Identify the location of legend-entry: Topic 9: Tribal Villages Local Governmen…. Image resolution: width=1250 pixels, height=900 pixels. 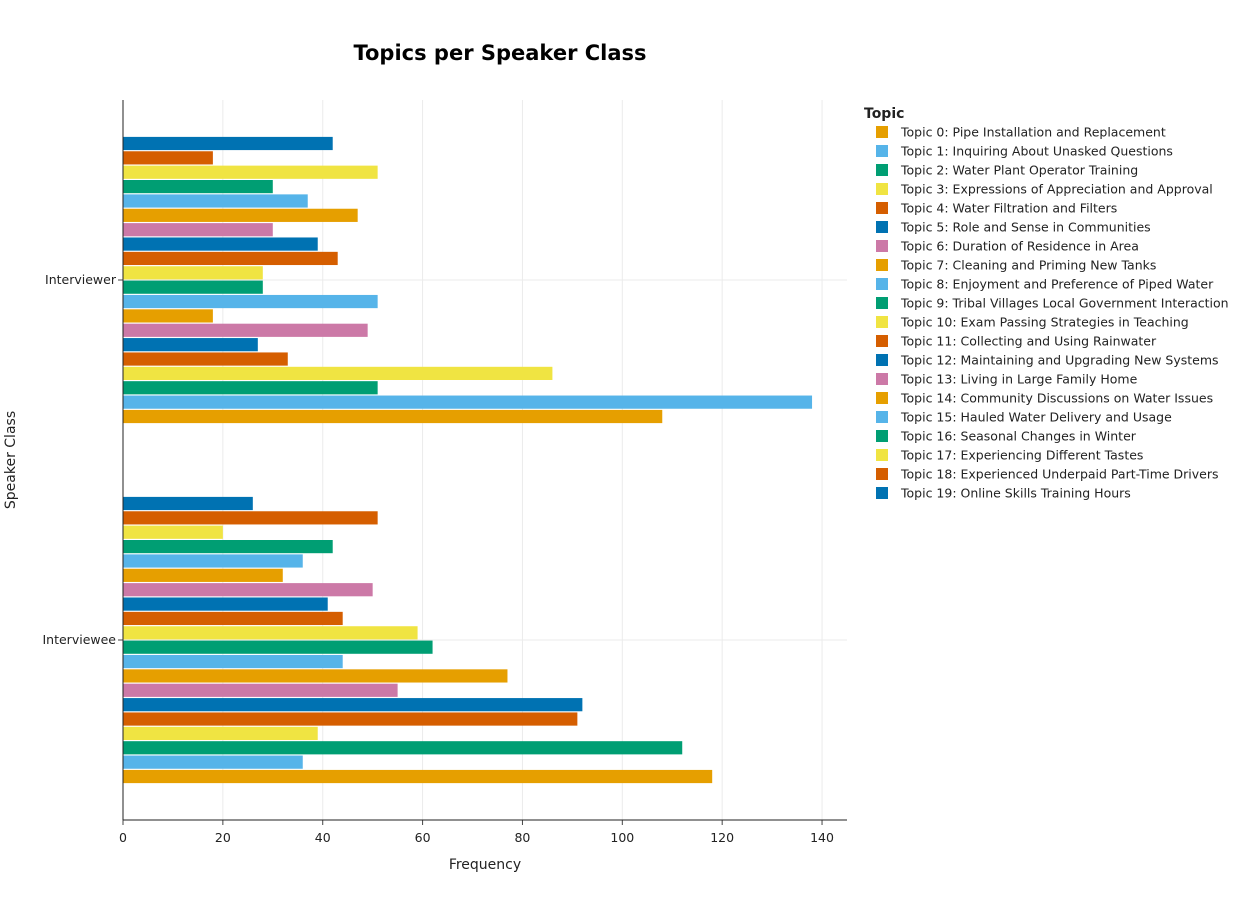
(1064, 303).